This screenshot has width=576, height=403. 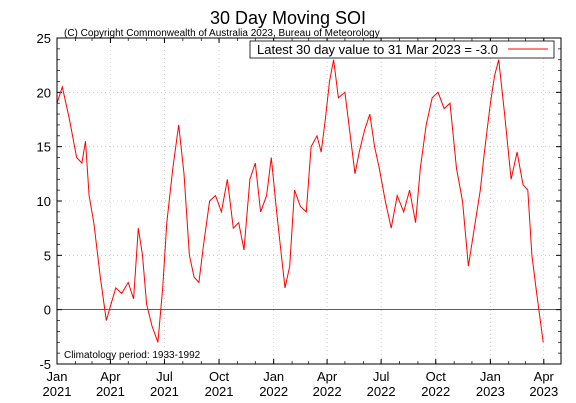 I want to click on climatology-annotation: Climatology period: 1933-1992, so click(x=132, y=355).